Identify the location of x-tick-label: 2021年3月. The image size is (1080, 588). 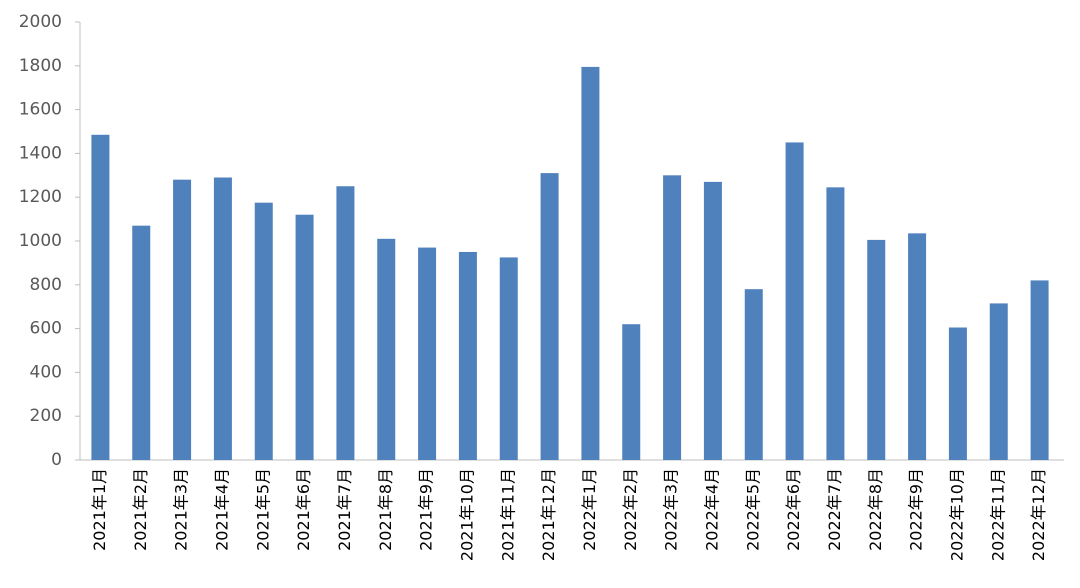
(181, 509).